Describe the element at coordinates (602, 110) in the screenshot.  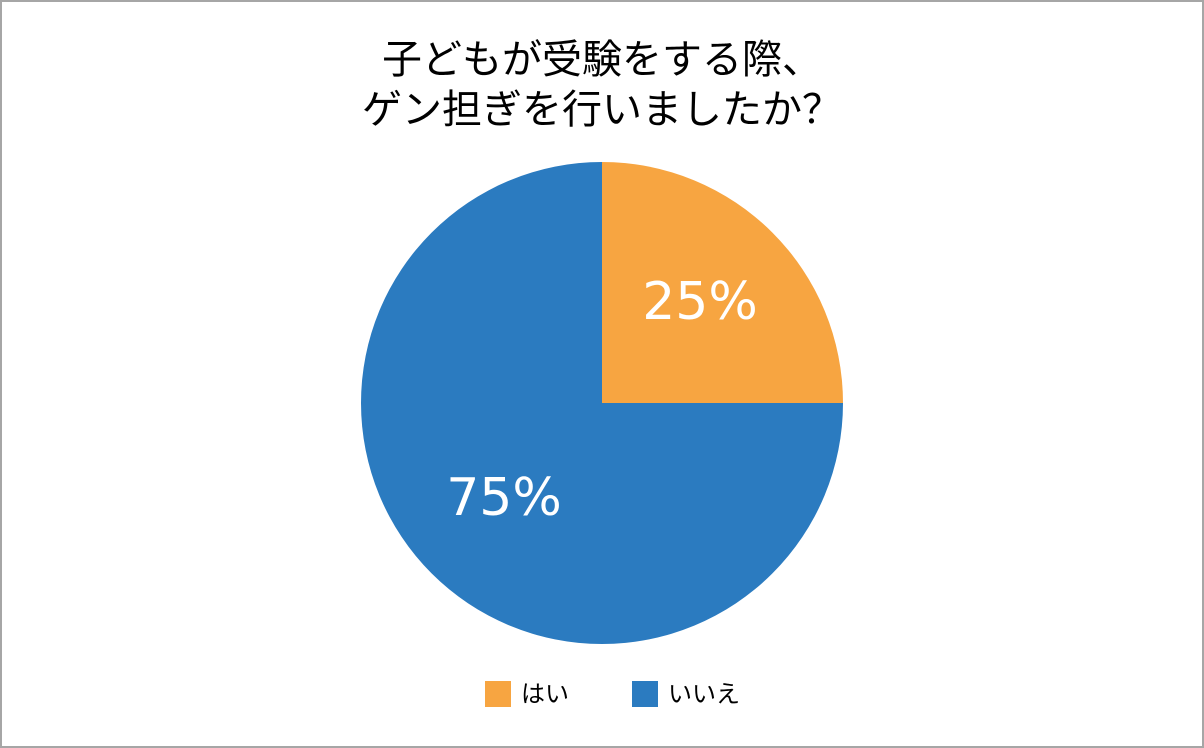
I see `chart-title: ゲン担ぎを行いましたか？` at that location.